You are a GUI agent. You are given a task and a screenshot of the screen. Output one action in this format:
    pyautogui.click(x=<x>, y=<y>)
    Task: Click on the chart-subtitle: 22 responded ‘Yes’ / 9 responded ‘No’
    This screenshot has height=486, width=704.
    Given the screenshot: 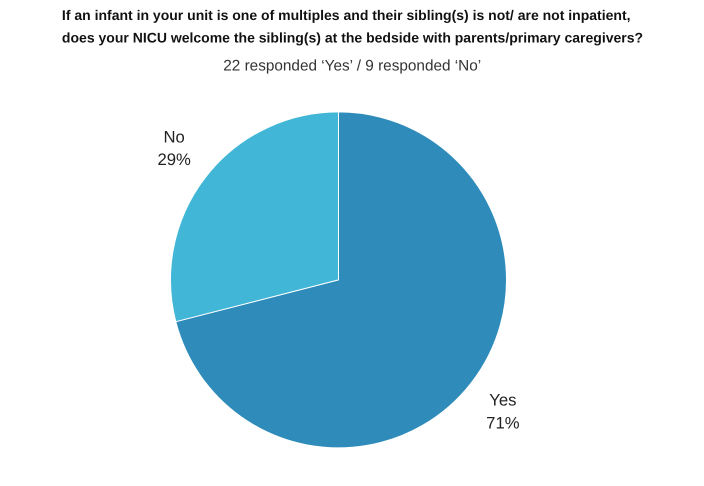 What is the action you would take?
    pyautogui.click(x=352, y=66)
    